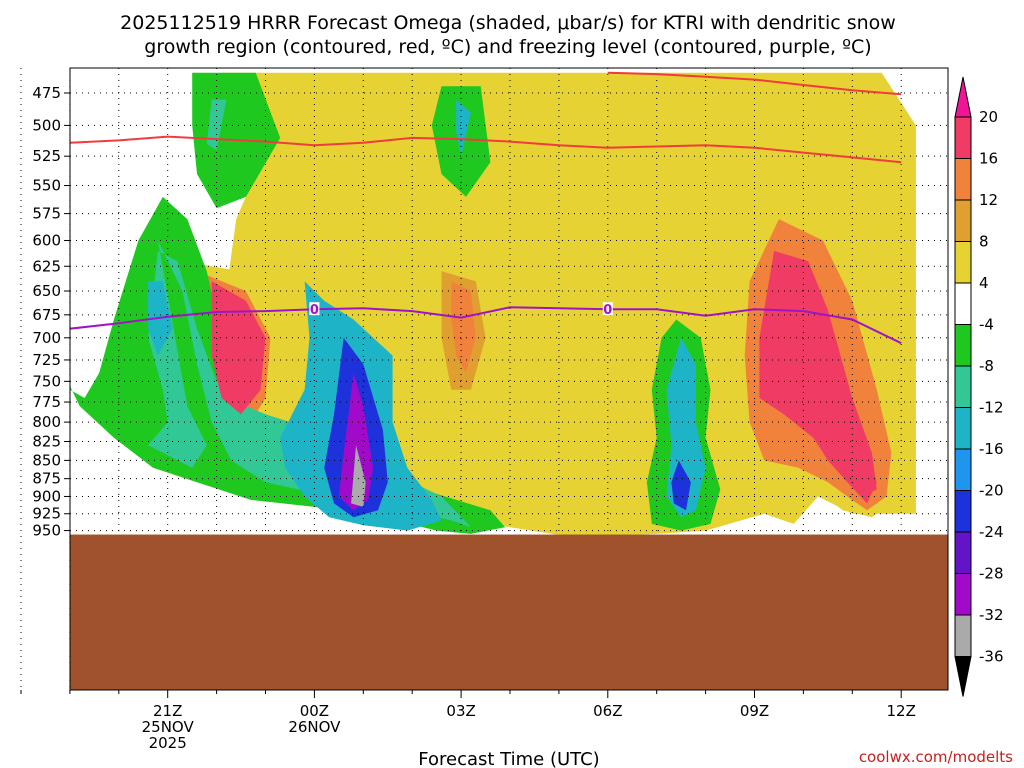  Describe the element at coordinates (986, 325) in the screenshot. I see `colorbar-label-5: -4` at that location.